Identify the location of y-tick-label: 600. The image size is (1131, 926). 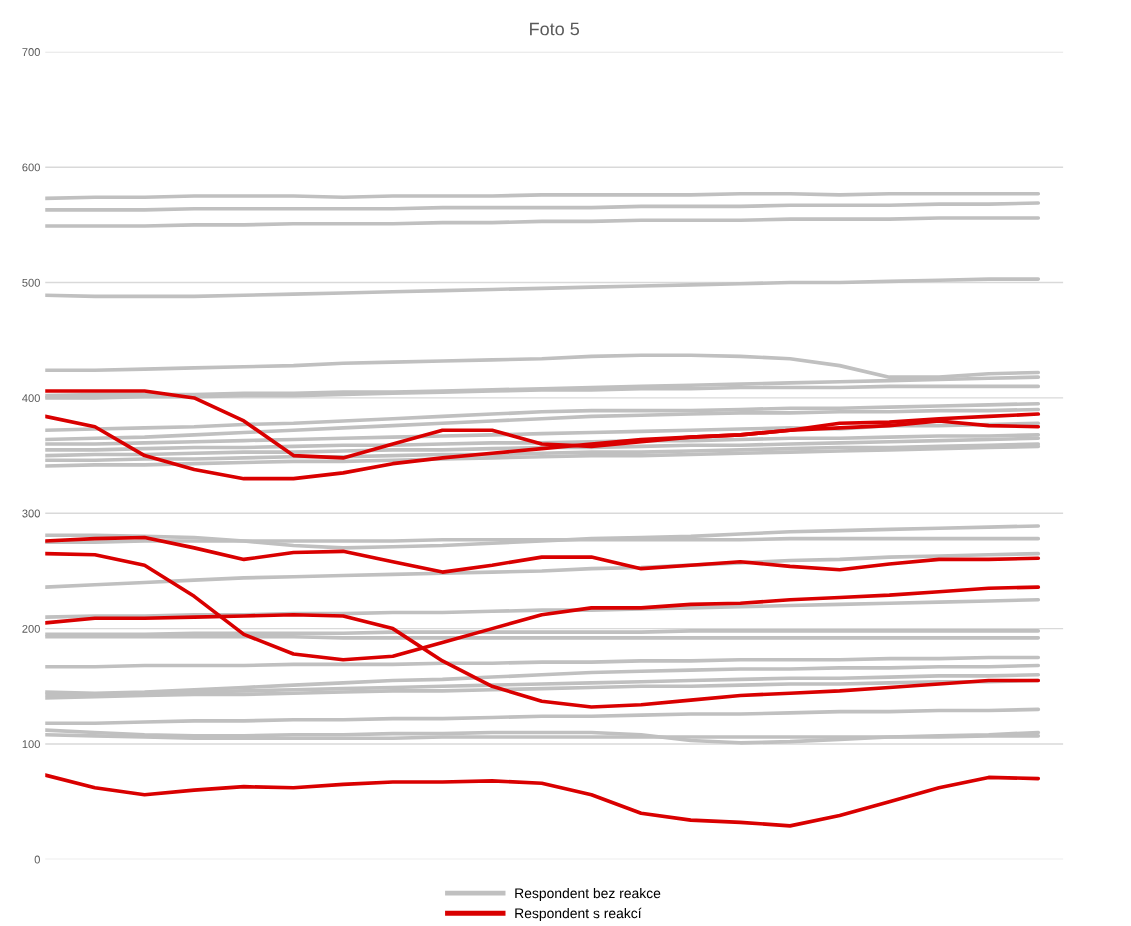
(31, 167).